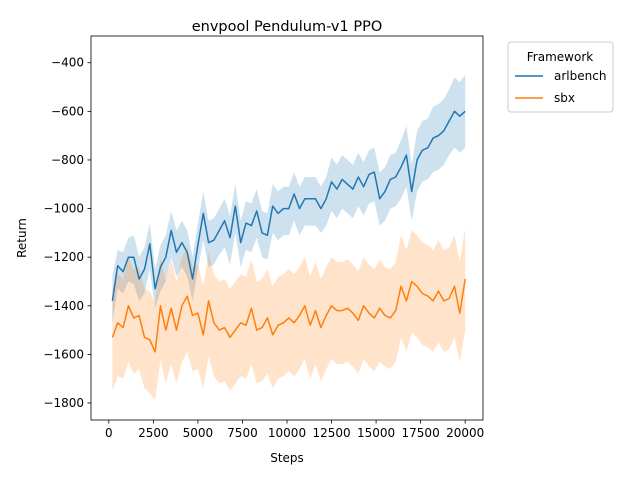  Describe the element at coordinates (63, 354) in the screenshot. I see `y-tick-label: −1600` at that location.